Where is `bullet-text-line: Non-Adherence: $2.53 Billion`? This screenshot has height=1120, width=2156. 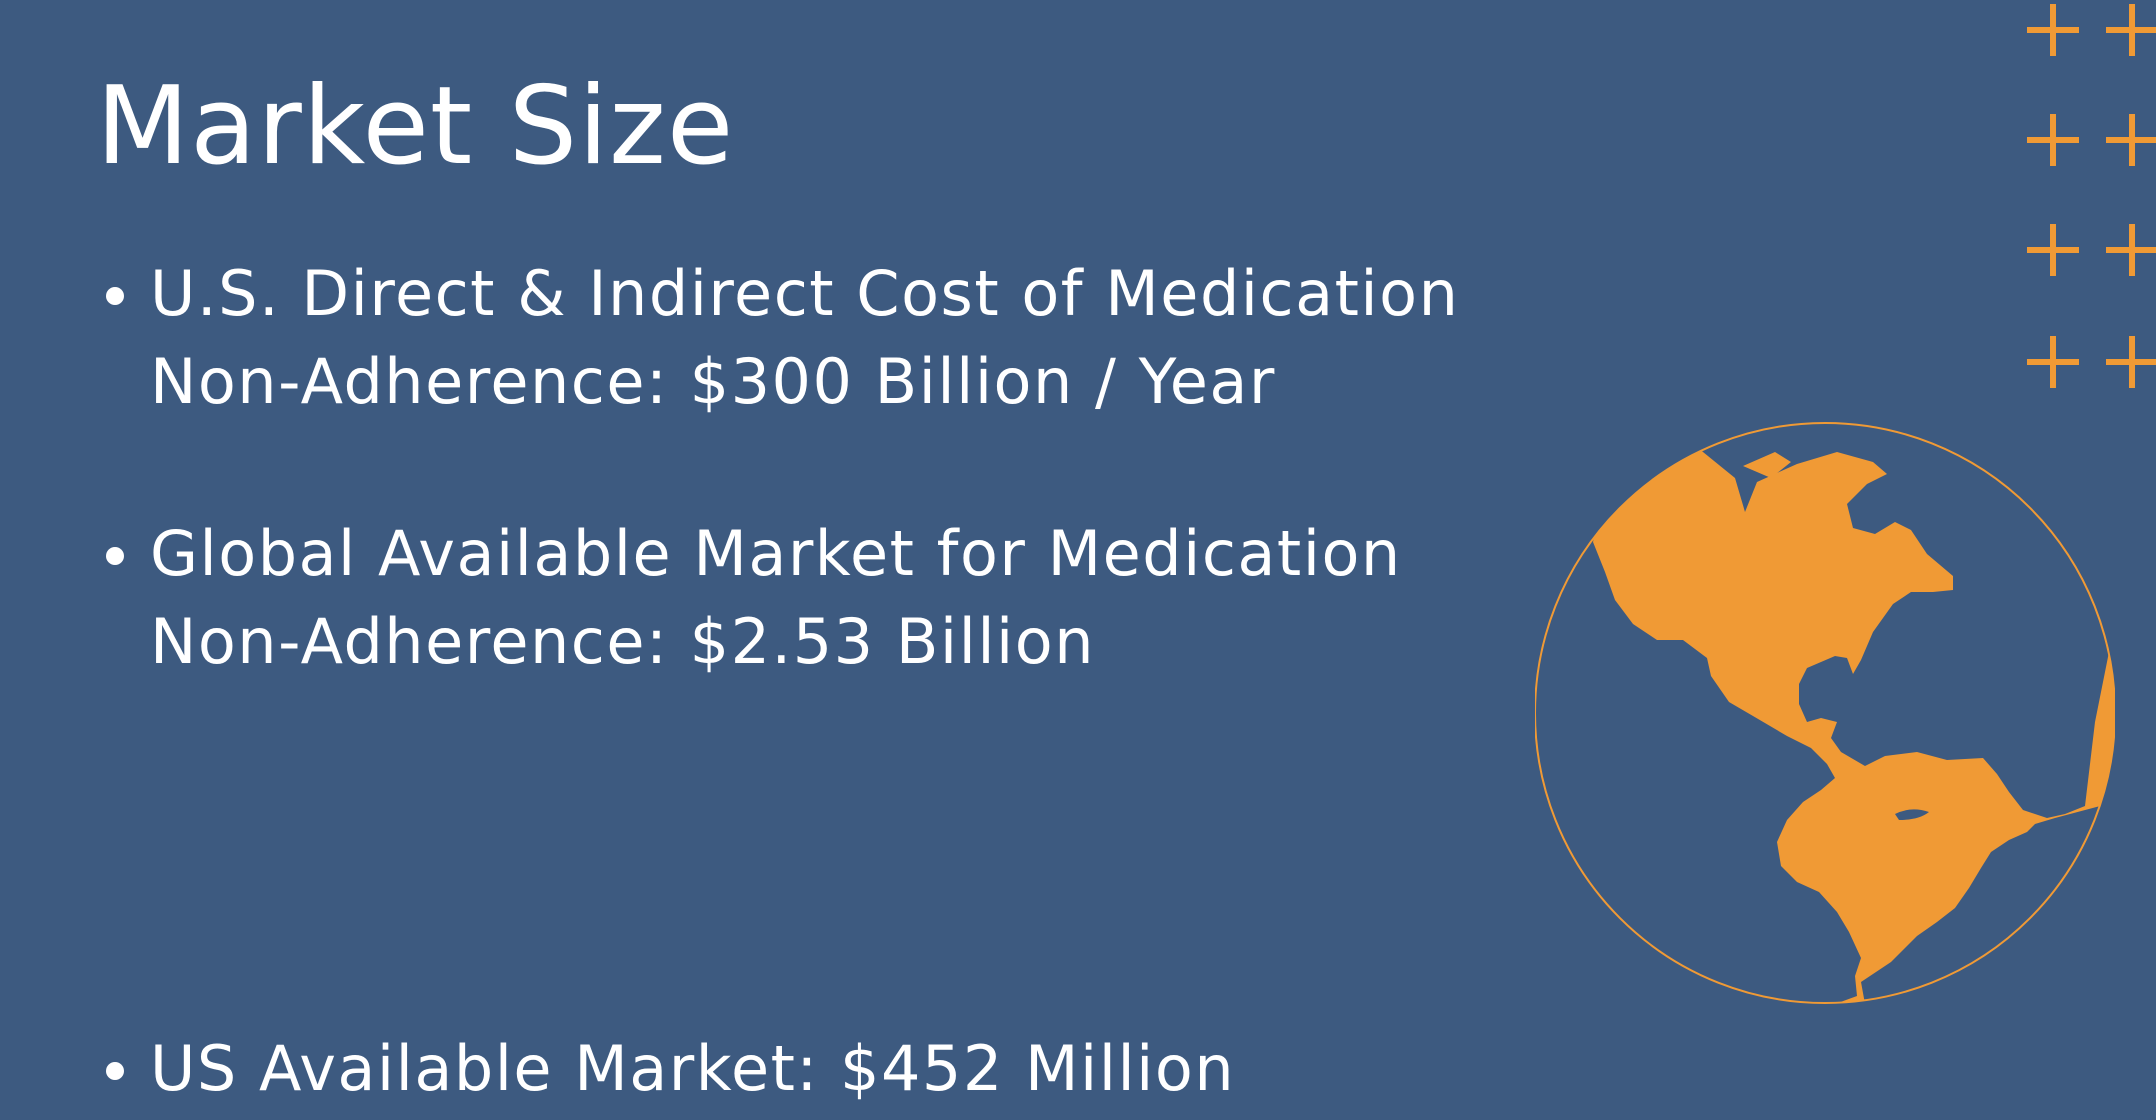 bullet-text-line: Non-Adherence: $2.53 Billion is located at coordinates (622, 641).